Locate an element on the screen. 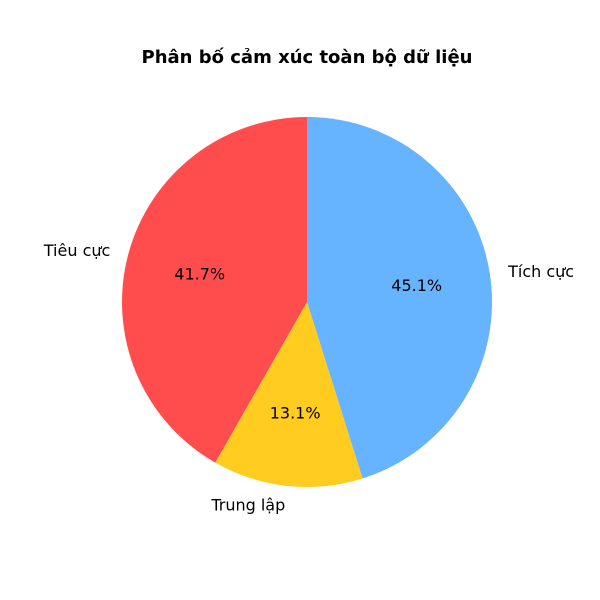 This screenshot has height=600, width=600. slice-label-2: Tiêu cực is located at coordinates (77, 250).